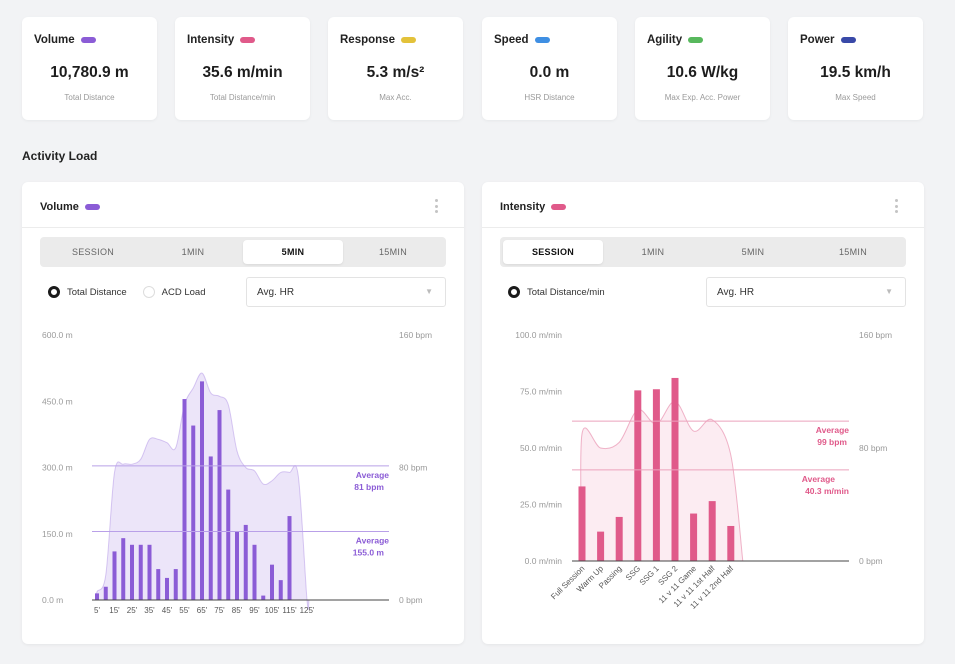 This screenshot has width=955, height=664. Describe the element at coordinates (57, 468) in the screenshot. I see `y-tick-label: 300.0 m` at that location.